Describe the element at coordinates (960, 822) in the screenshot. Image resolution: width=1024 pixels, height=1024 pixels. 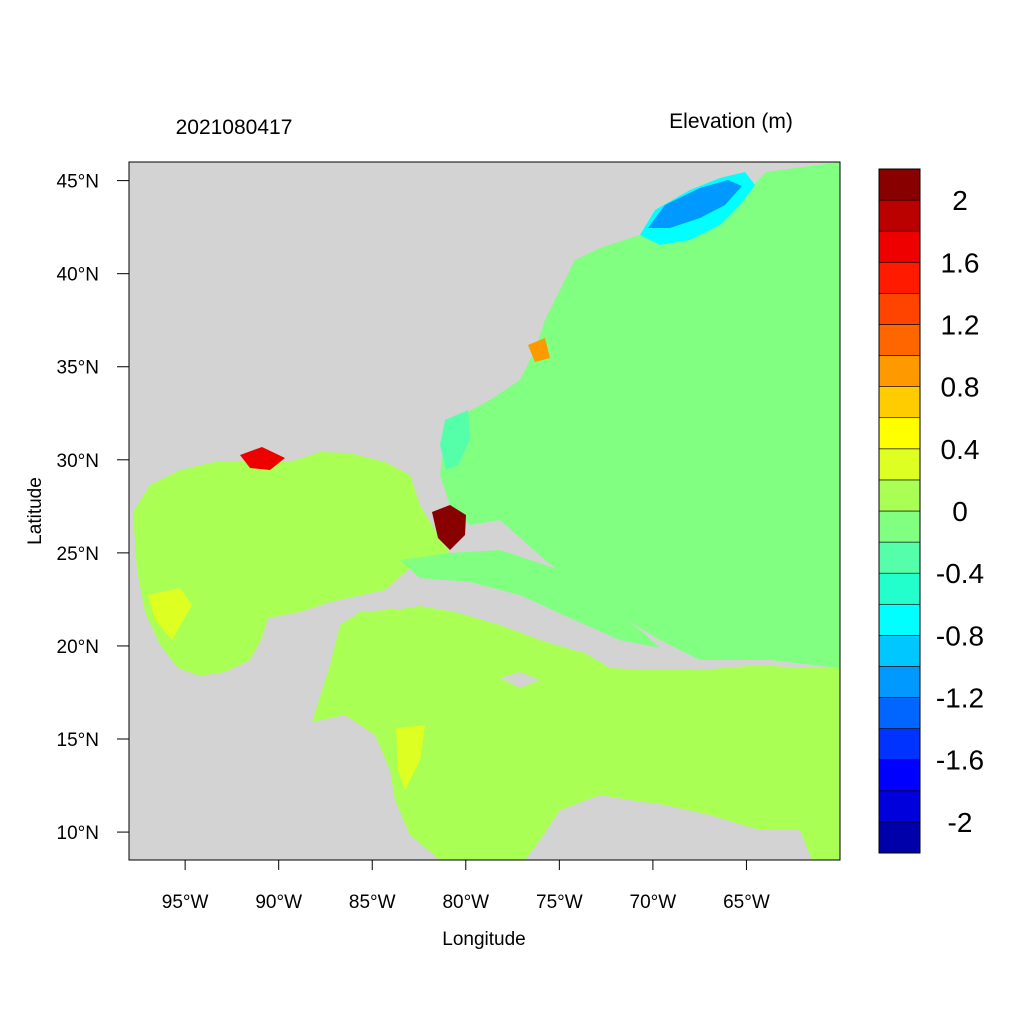
I see `colorbar-label: -2` at that location.